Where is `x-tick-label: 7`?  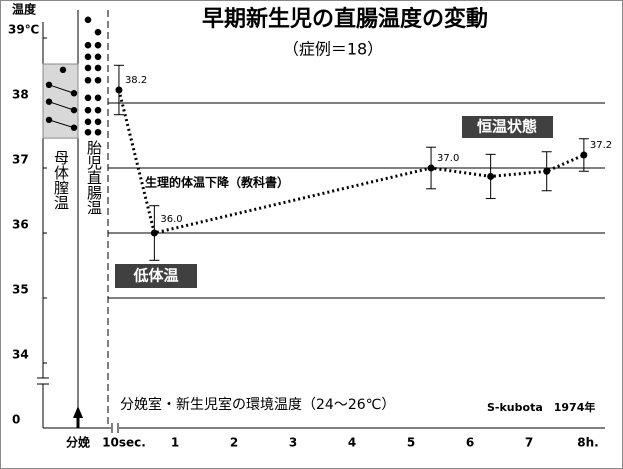 x-tick-label: 7 is located at coordinates (529, 443).